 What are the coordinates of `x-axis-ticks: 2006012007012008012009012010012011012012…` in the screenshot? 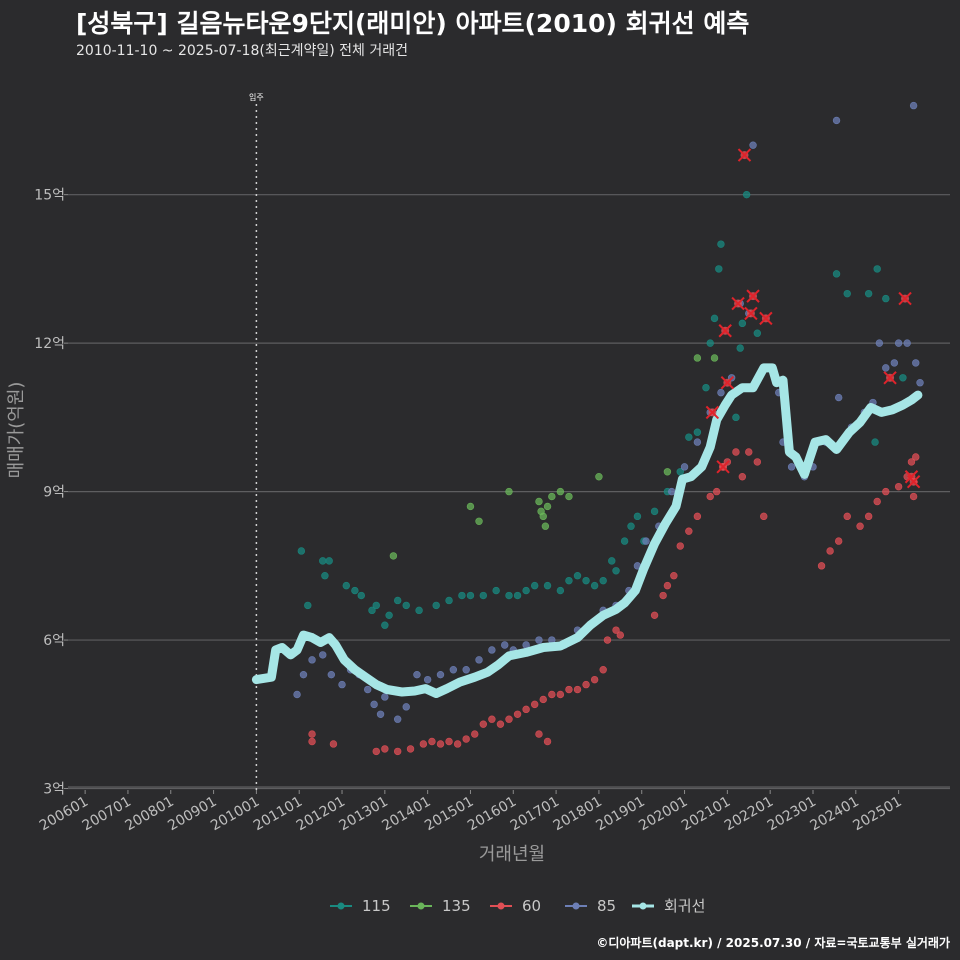 It's located at (471, 812).